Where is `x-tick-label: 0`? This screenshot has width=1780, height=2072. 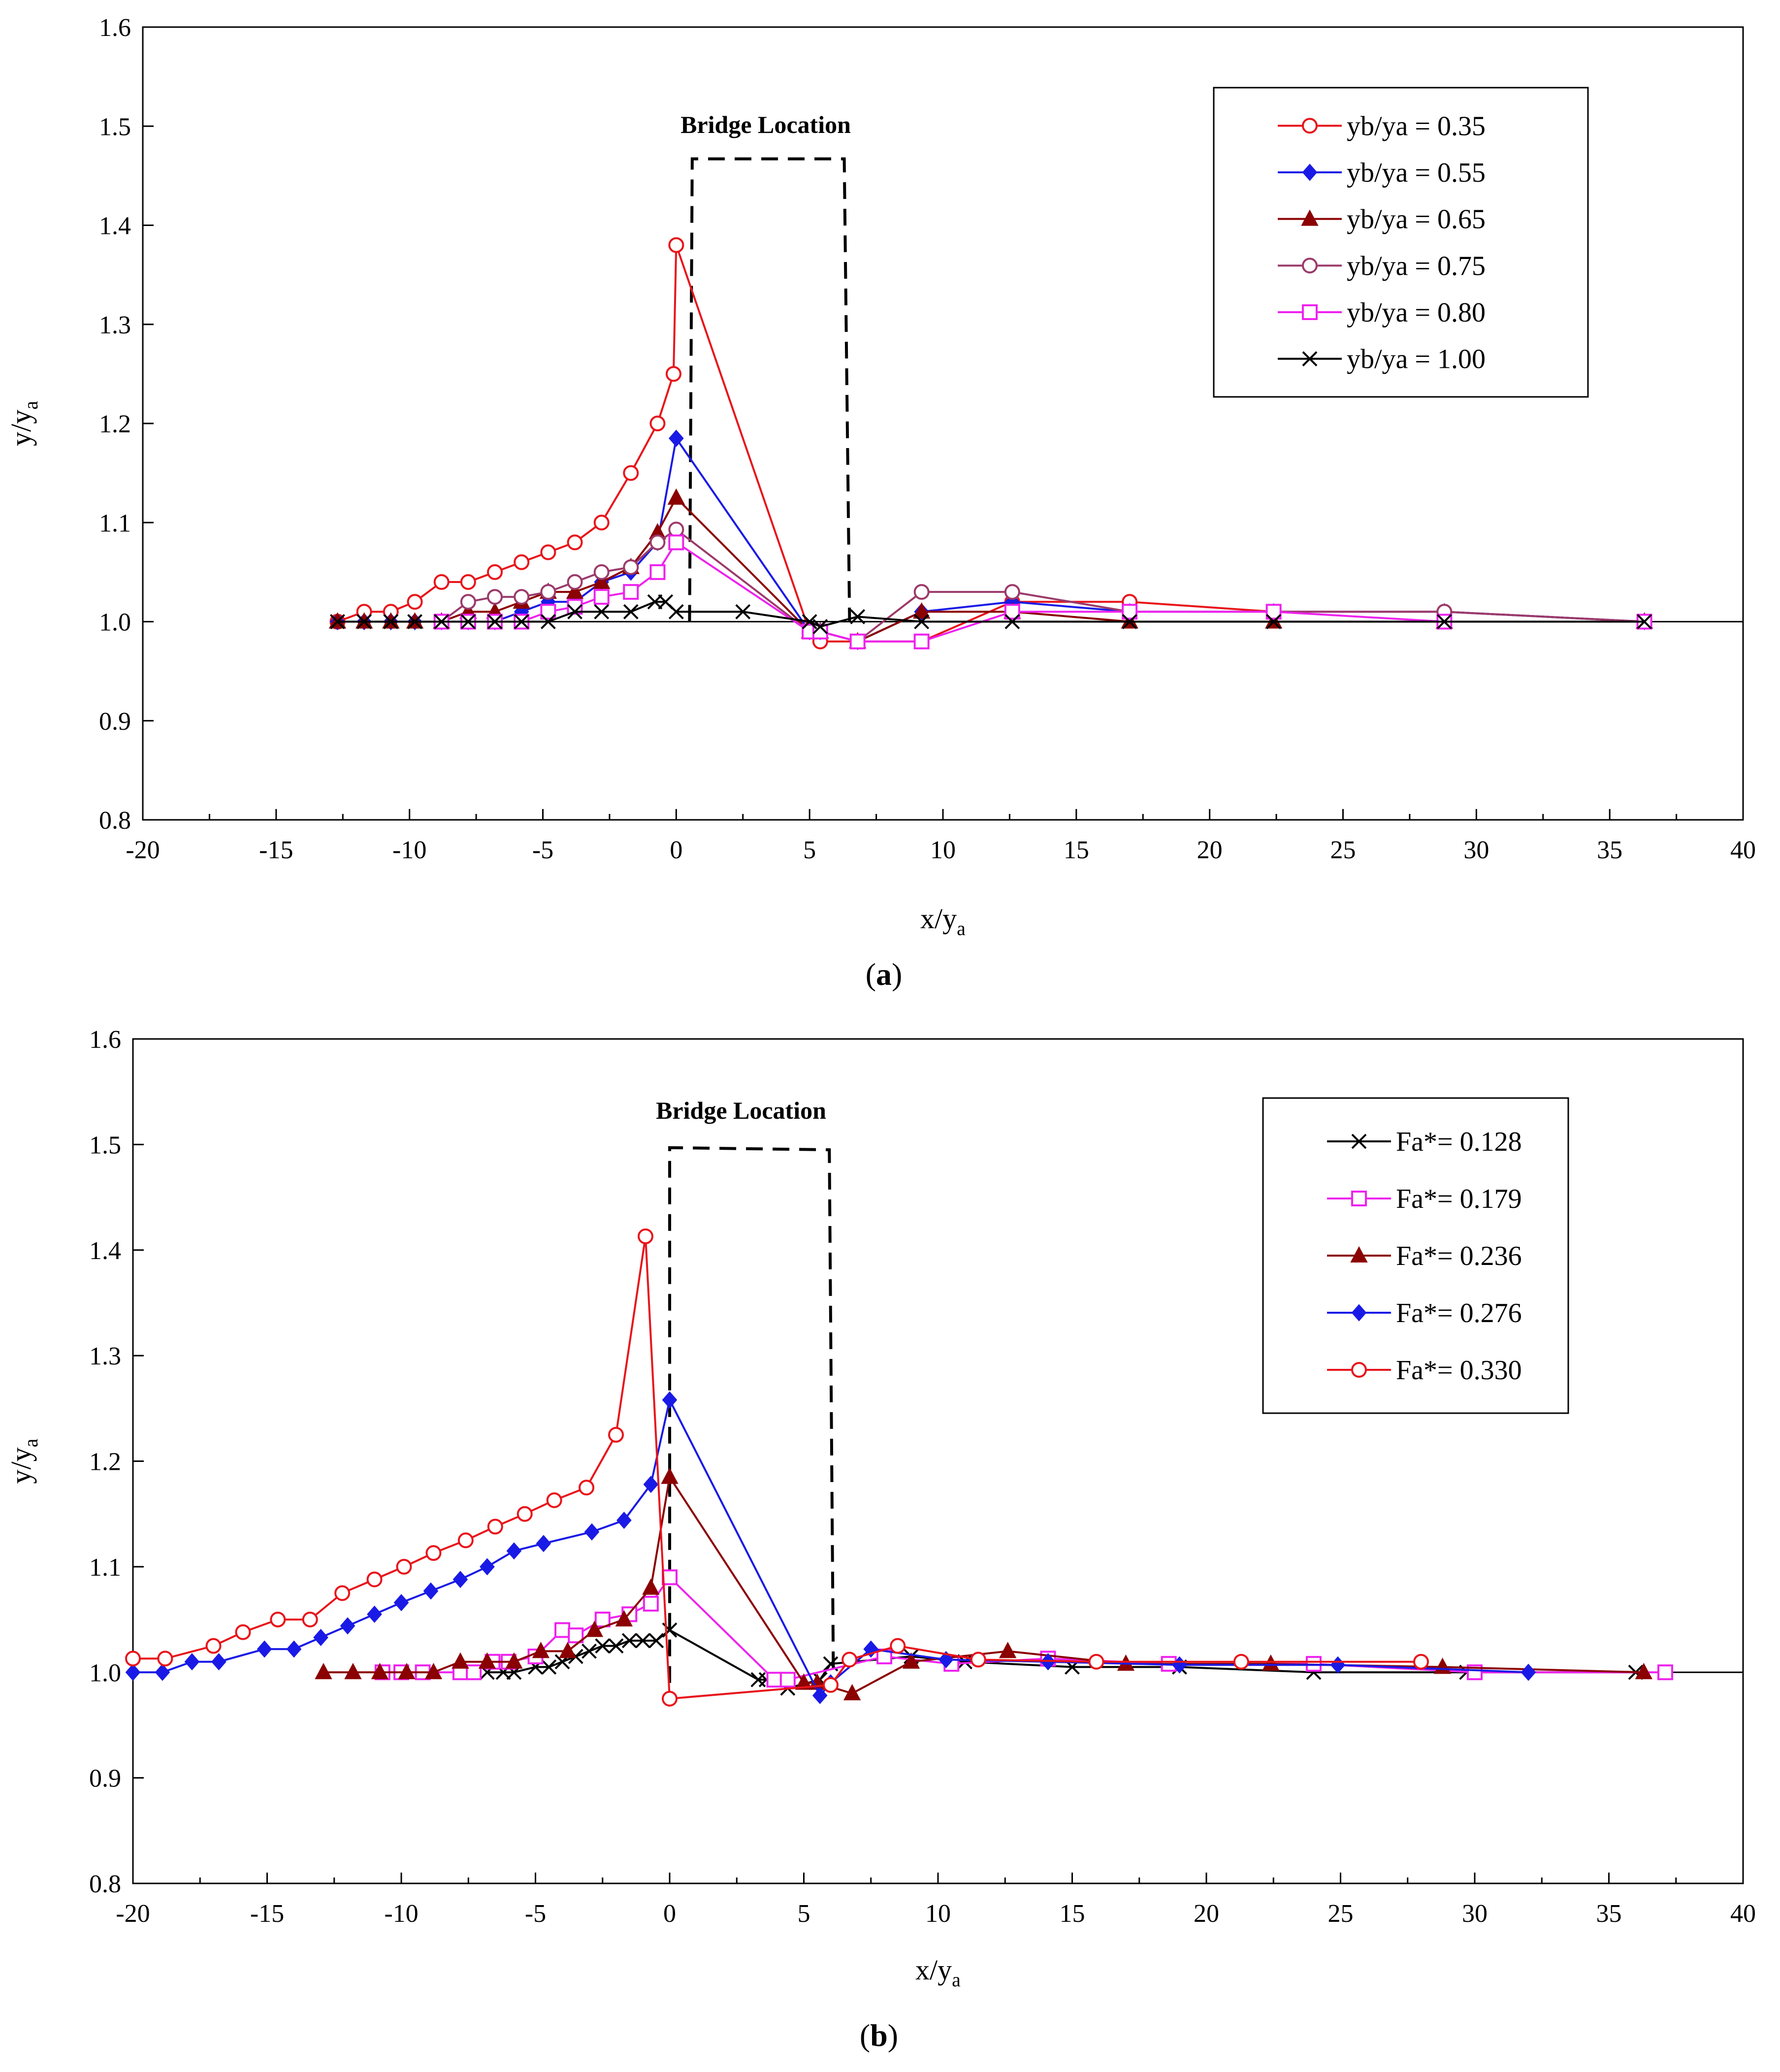
x-tick-label: 0 is located at coordinates (676, 850).